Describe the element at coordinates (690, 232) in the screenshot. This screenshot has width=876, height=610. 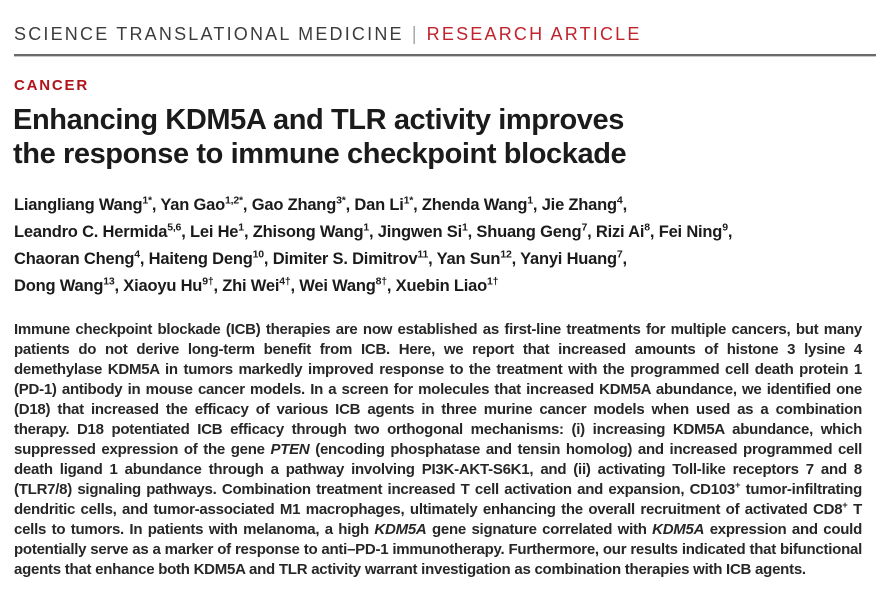
I see `author-name: Fei Ning` at that location.